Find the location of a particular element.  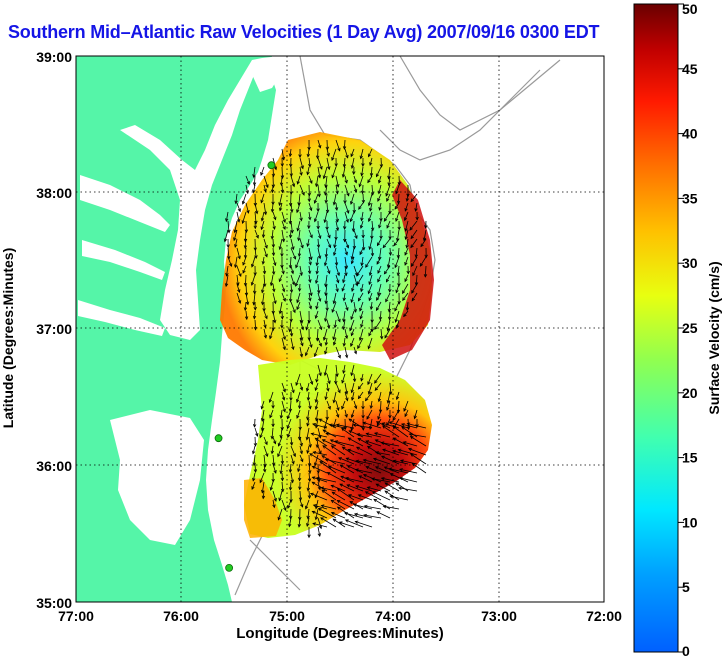

colorbar-tick-label: 0 is located at coordinates (686, 651).